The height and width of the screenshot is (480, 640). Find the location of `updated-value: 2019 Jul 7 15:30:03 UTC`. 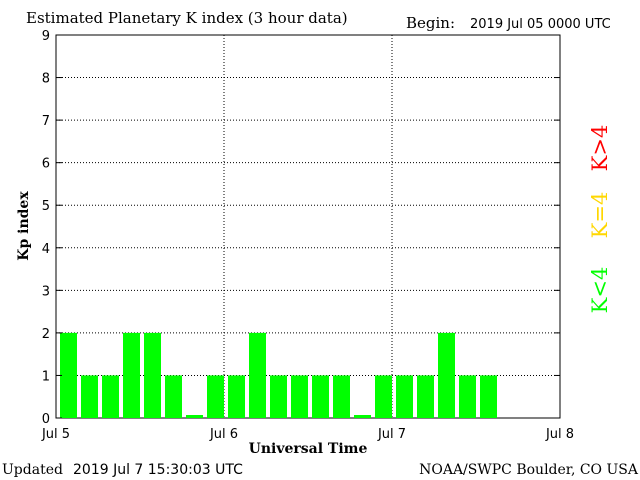

updated-value: 2019 Jul 7 15:30:03 UTC is located at coordinates (158, 470).